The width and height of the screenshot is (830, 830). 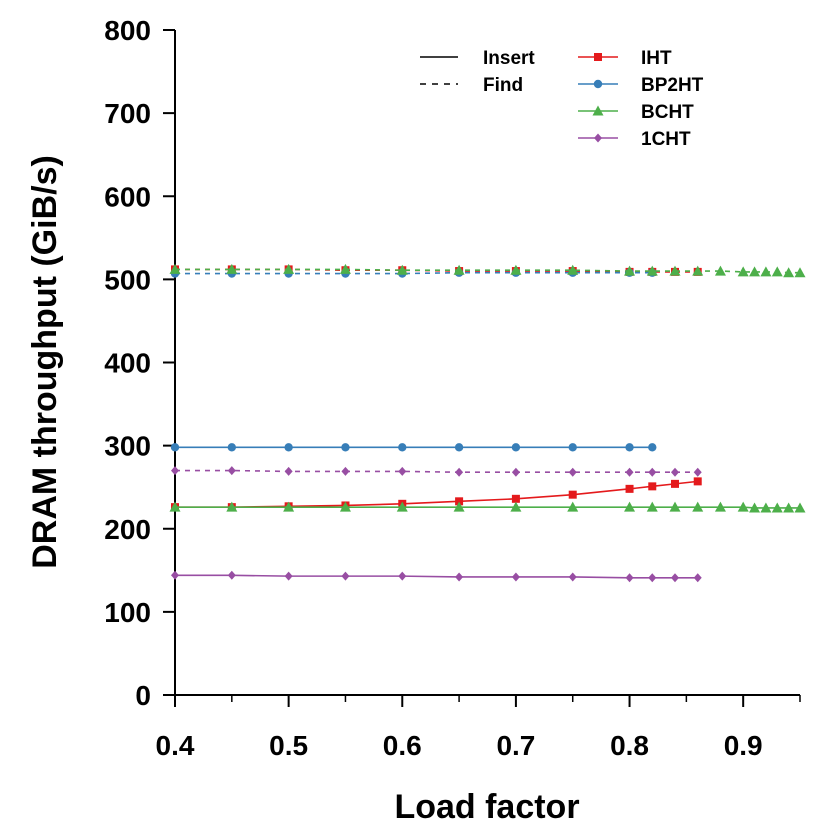 I want to click on series-1cht-find, so click(x=436, y=471).